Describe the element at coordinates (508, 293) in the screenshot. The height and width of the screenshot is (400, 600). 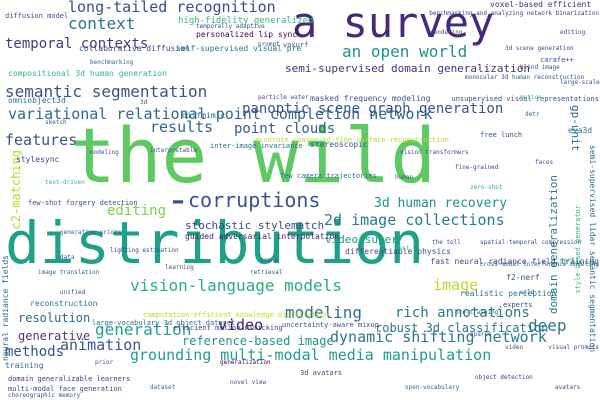
I see `word-realistic-perception: realistic perception` at that location.